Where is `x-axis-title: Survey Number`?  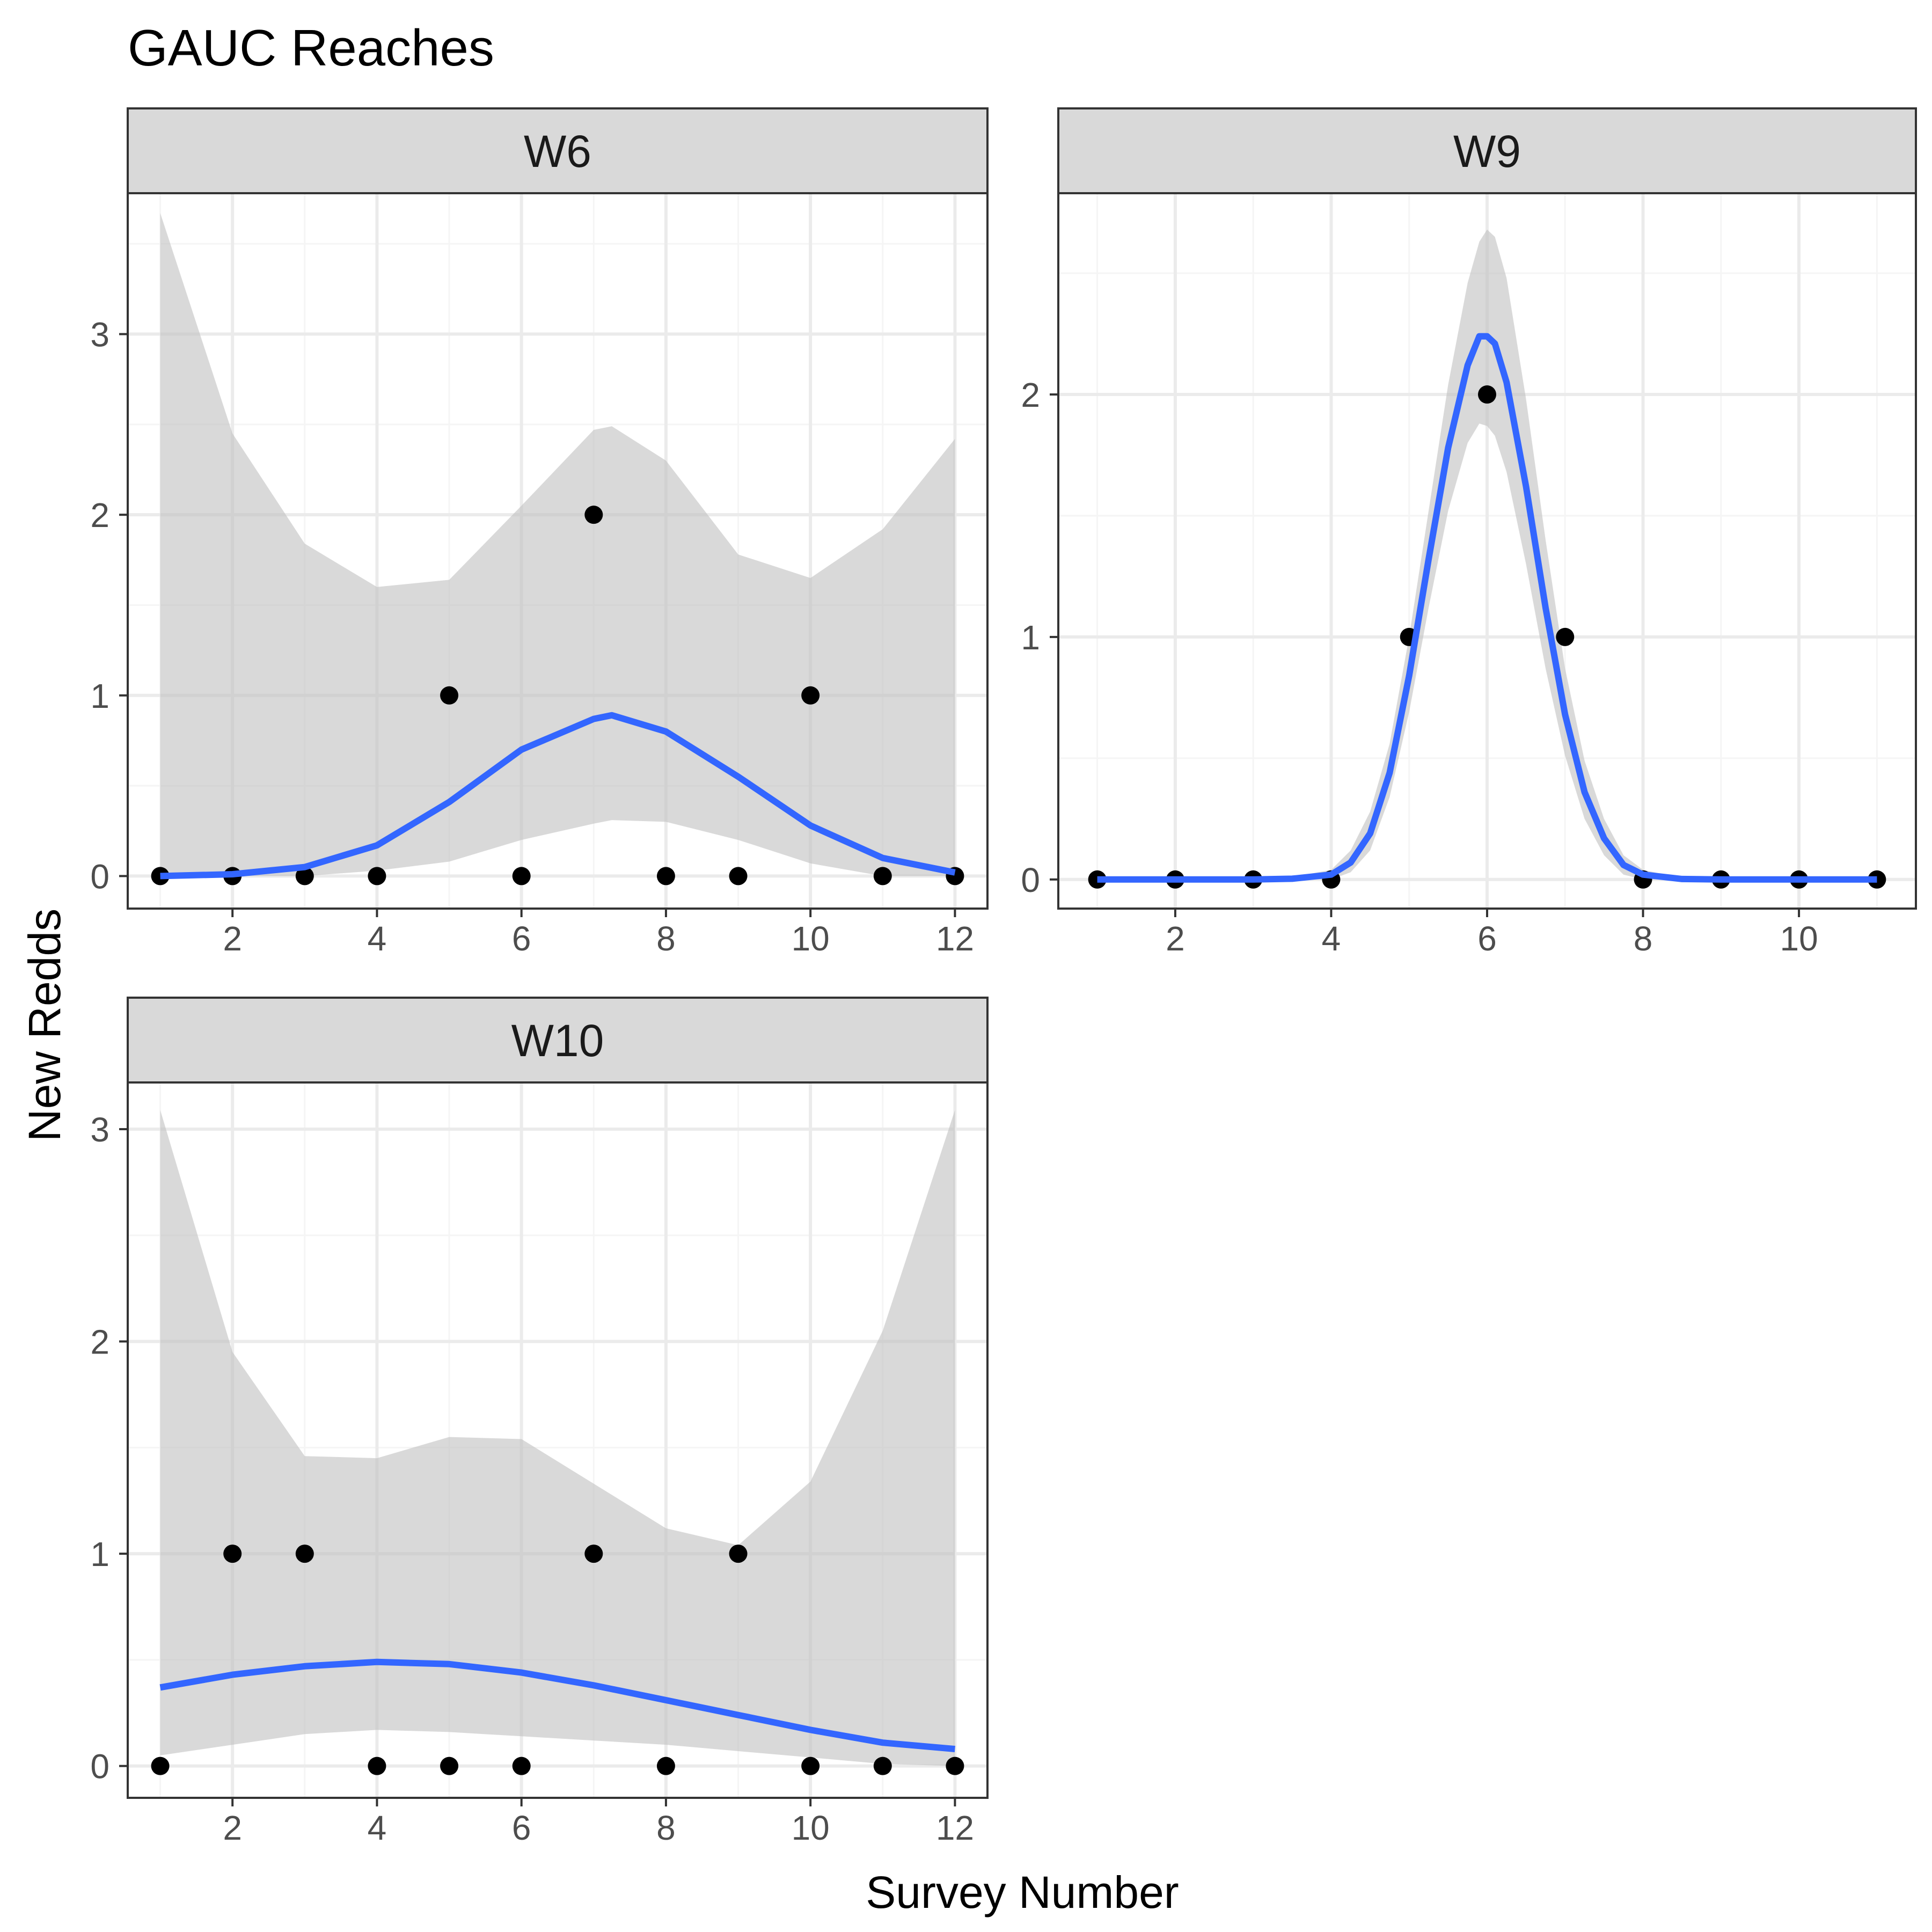
x-axis-title: Survey Number is located at coordinates (1022, 1892).